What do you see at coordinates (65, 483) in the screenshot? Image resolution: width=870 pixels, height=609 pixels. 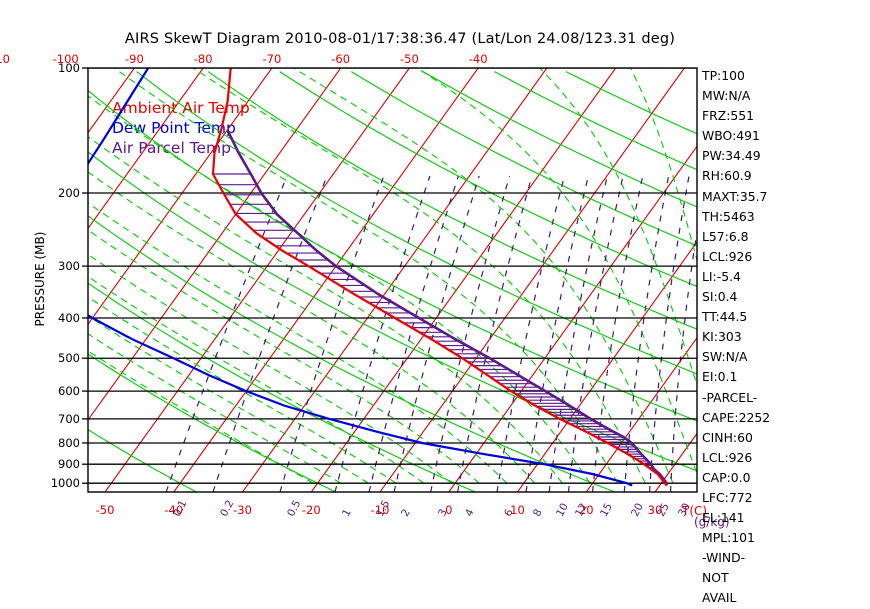 I see `pressure-tick: 1000` at bounding box center [65, 483].